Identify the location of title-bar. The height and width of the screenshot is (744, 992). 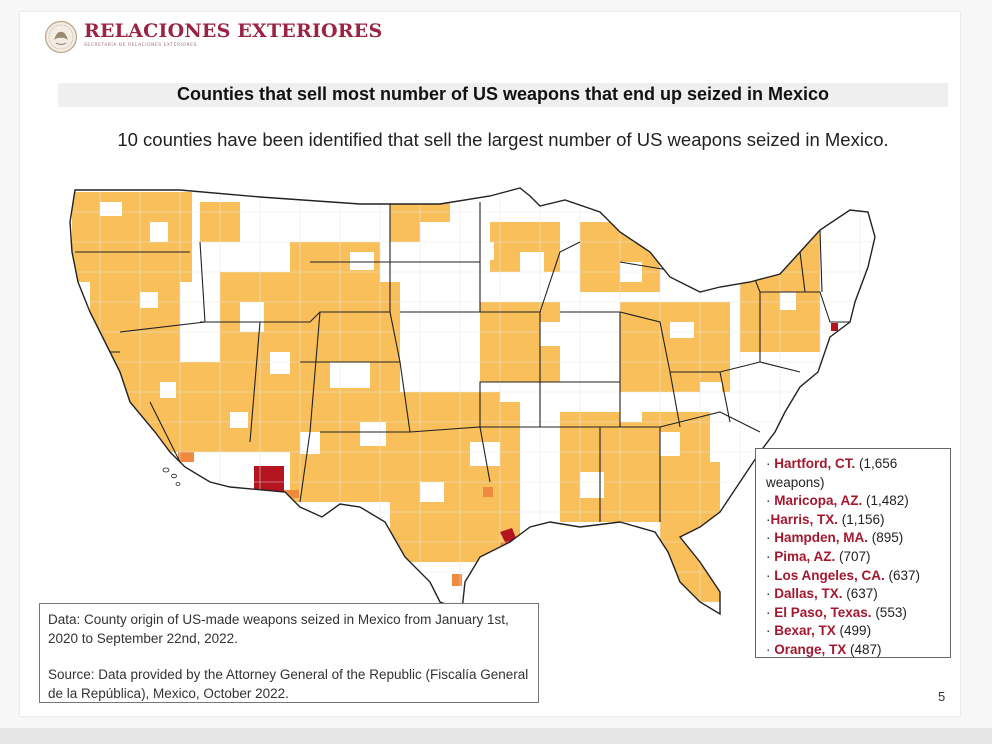
(503, 95).